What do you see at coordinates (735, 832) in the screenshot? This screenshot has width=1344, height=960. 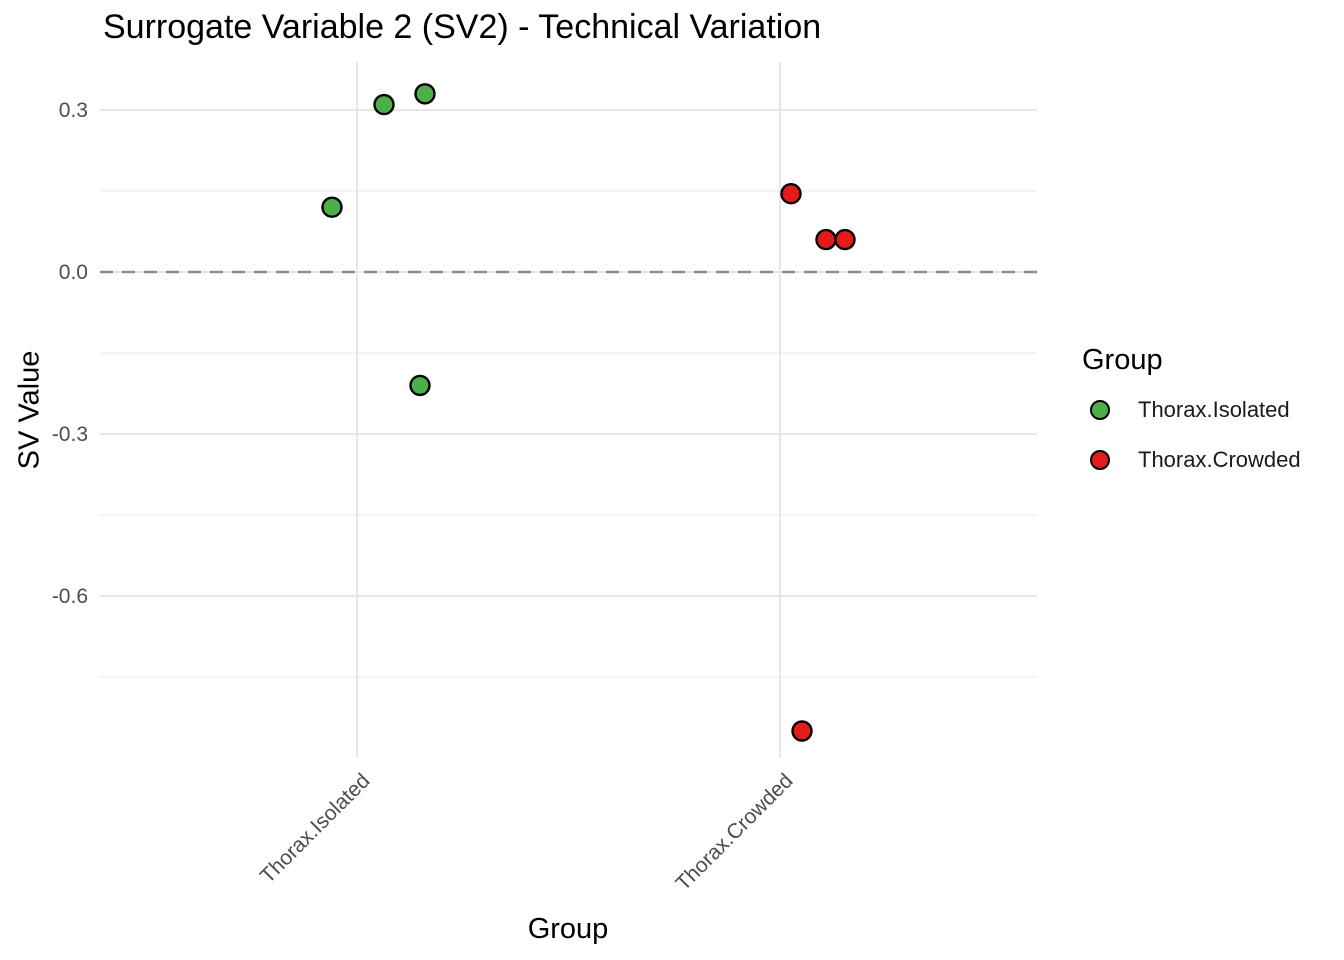 I see `x-tick-label: Thorax.Crowded` at bounding box center [735, 832].